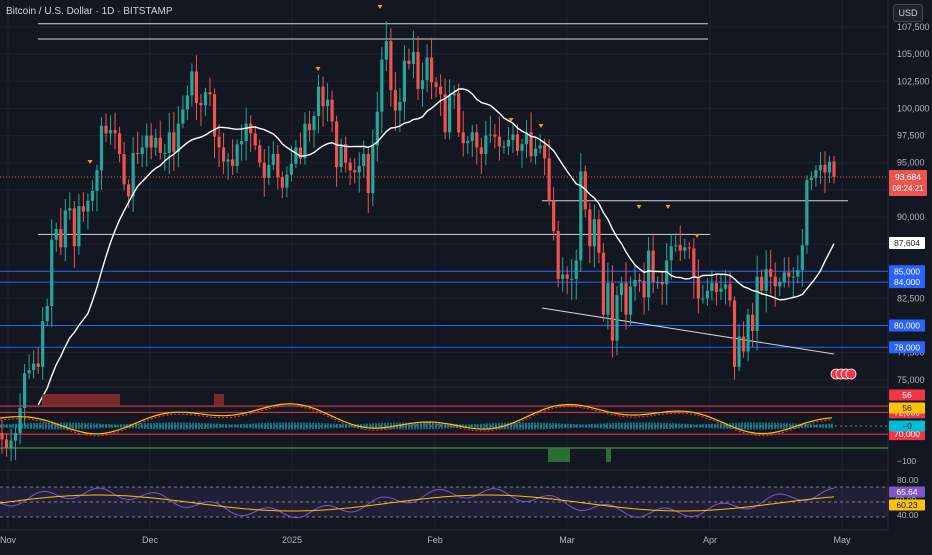 The width and height of the screenshot is (932, 555). I want to click on rsi-ma-value-label-bg, so click(907, 505).